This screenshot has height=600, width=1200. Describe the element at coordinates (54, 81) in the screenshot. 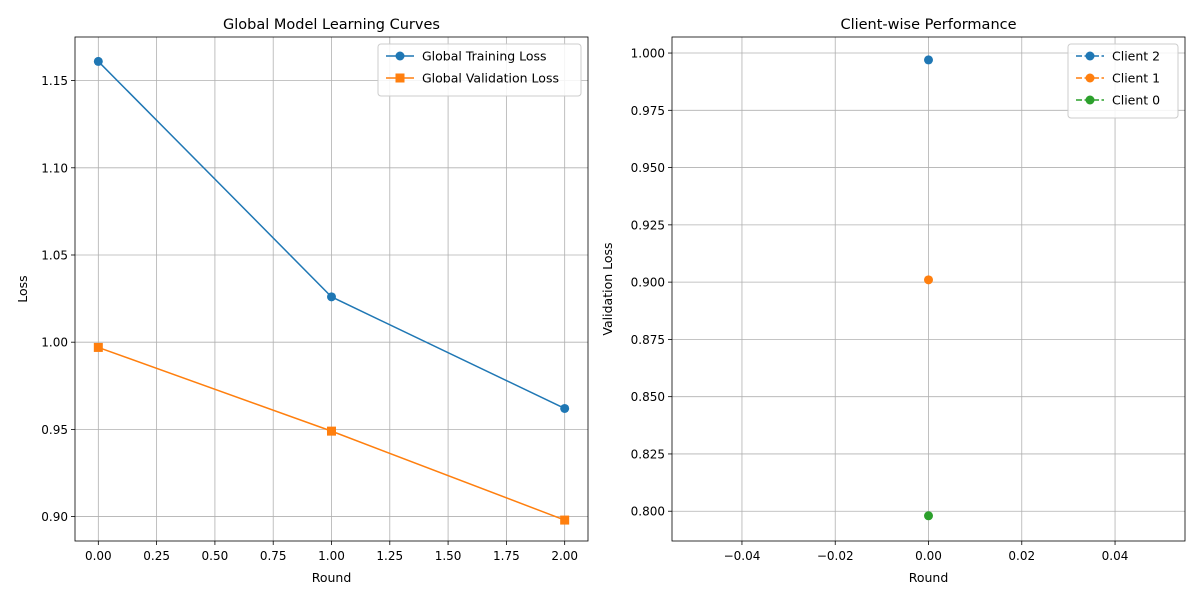

I see `y-tick-label: 1.15` at that location.